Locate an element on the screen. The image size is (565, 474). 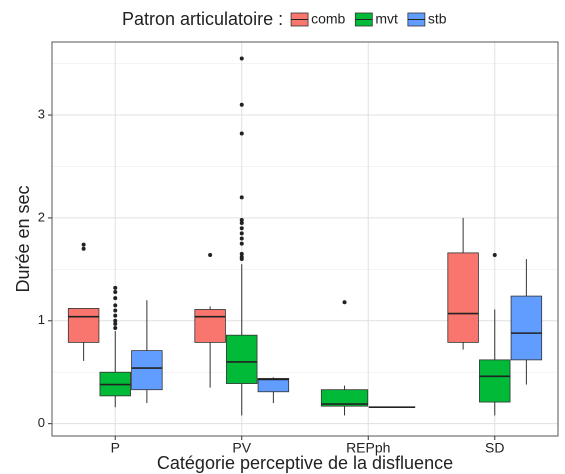
y-tick-label: 0 is located at coordinates (41, 422).